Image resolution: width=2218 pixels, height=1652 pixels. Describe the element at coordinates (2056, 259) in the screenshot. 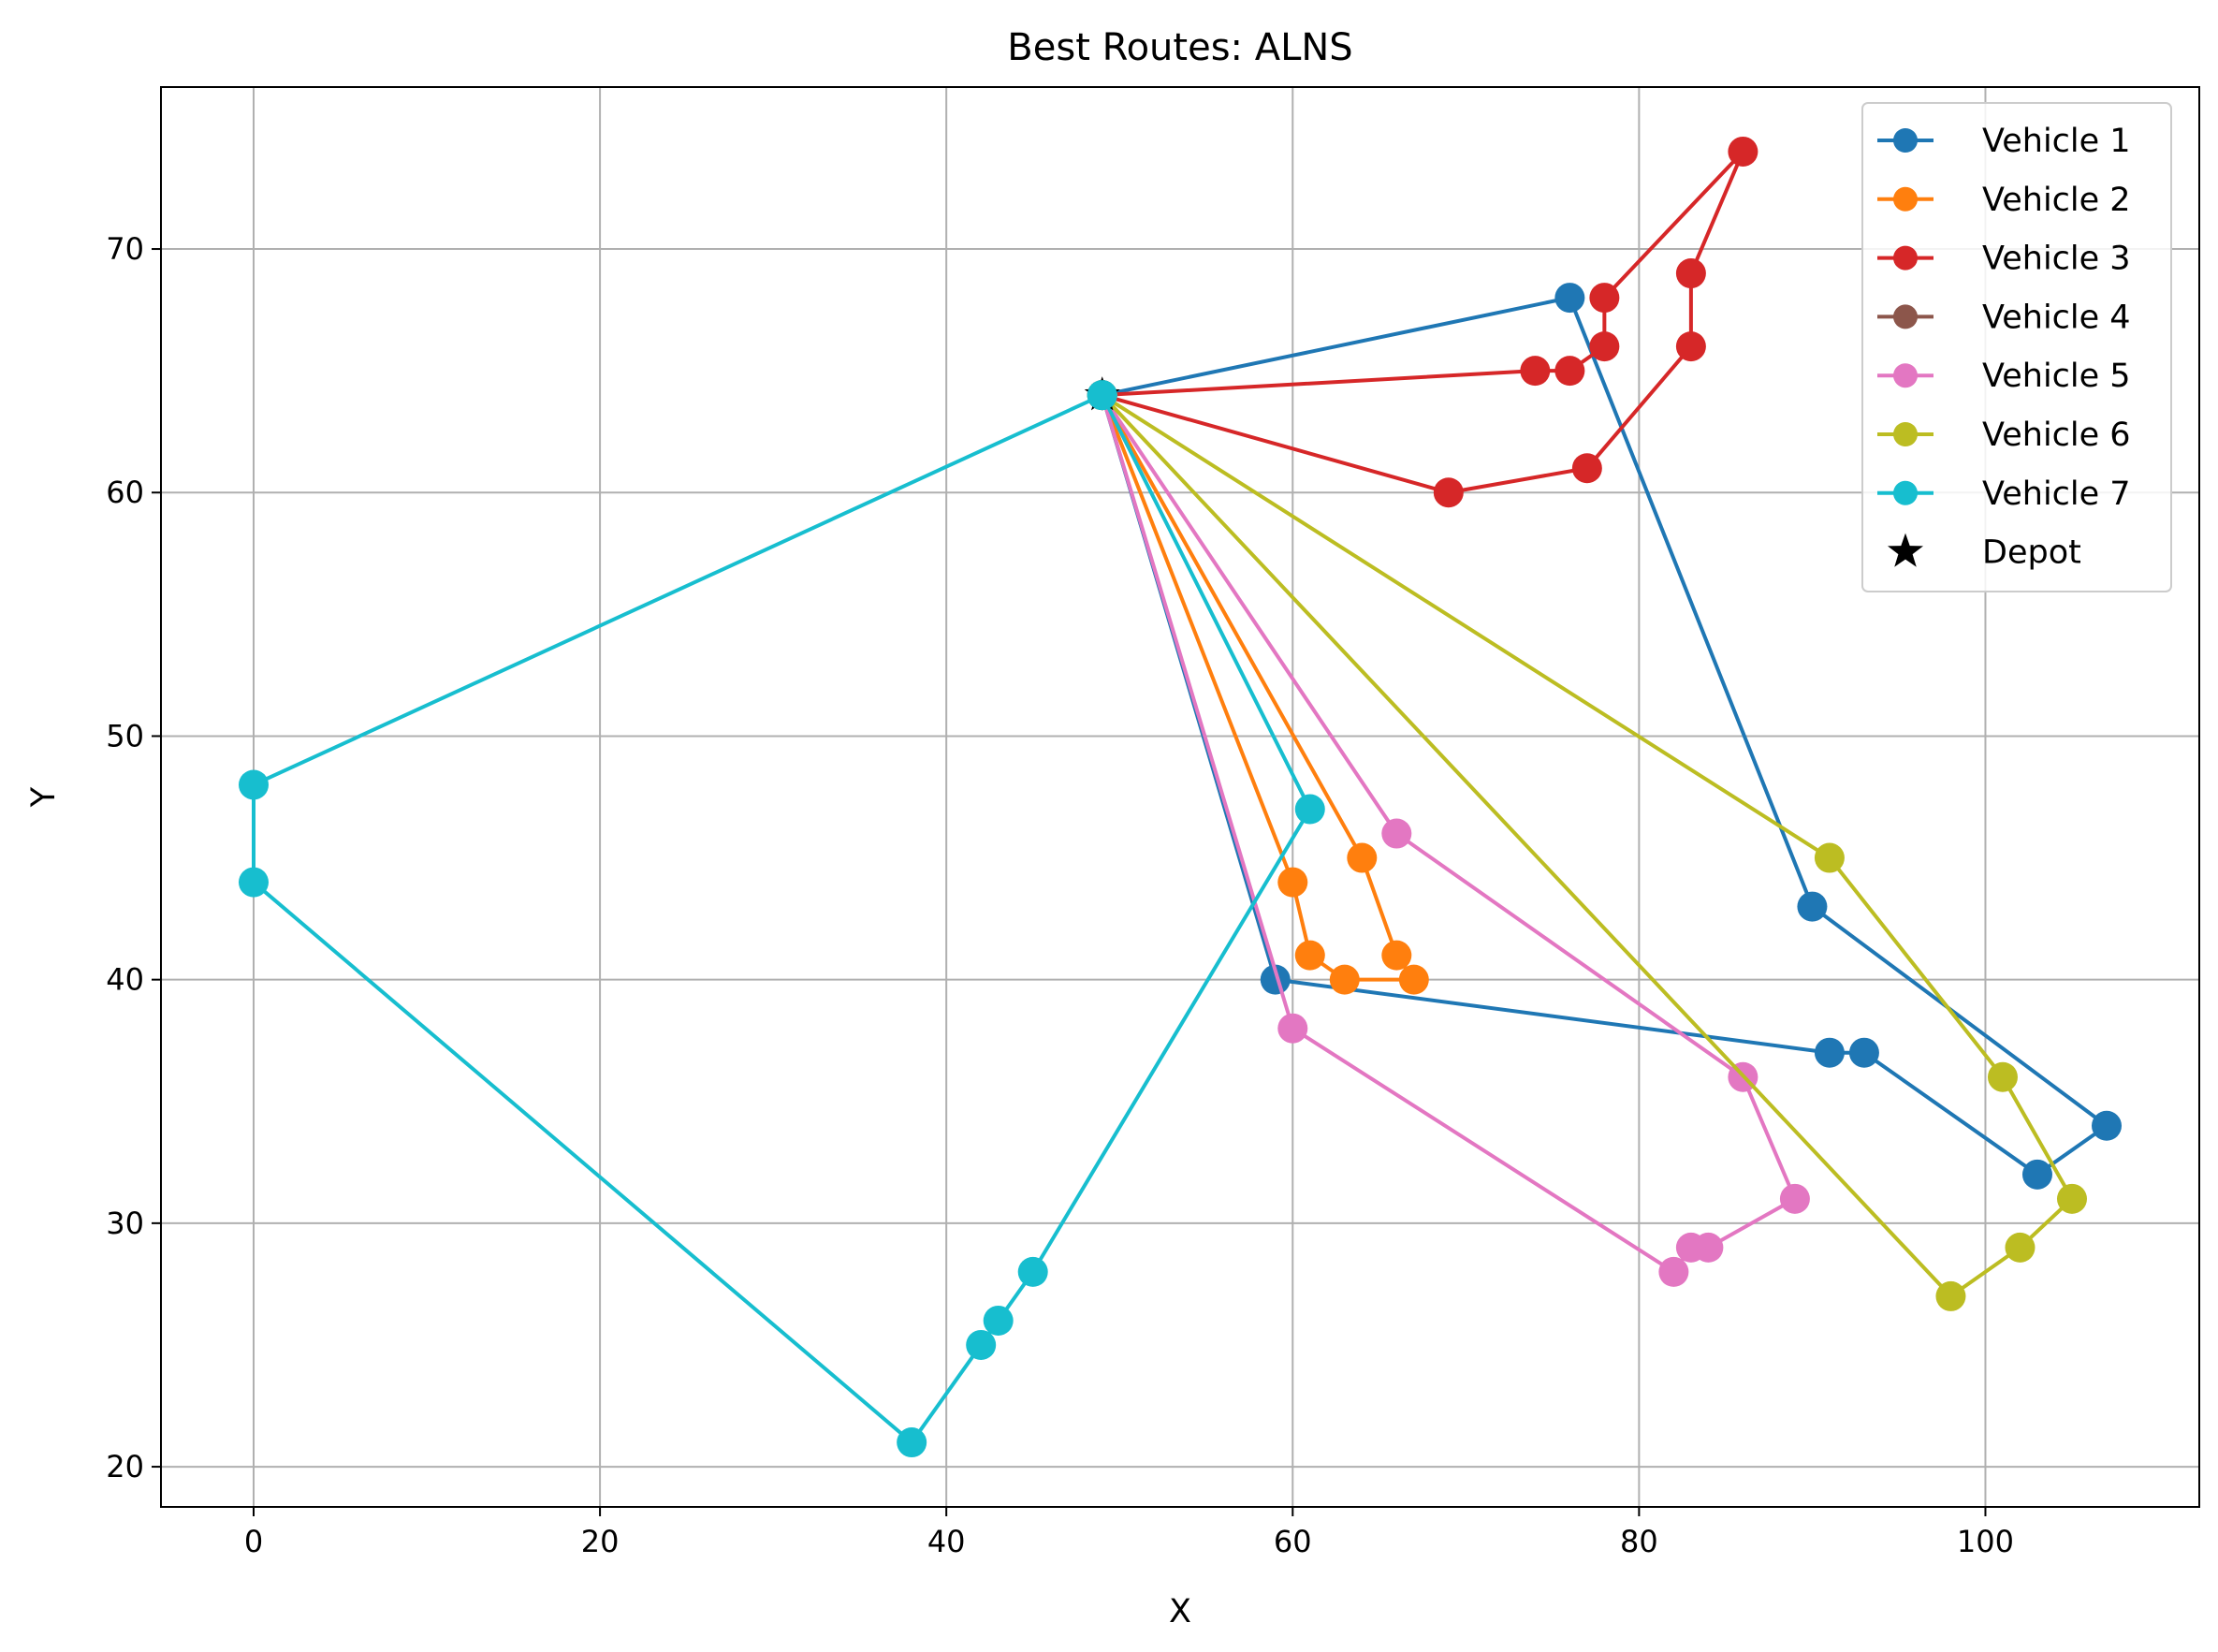

I see `legend-label-vehicle-3: Vehicle 3` at that location.